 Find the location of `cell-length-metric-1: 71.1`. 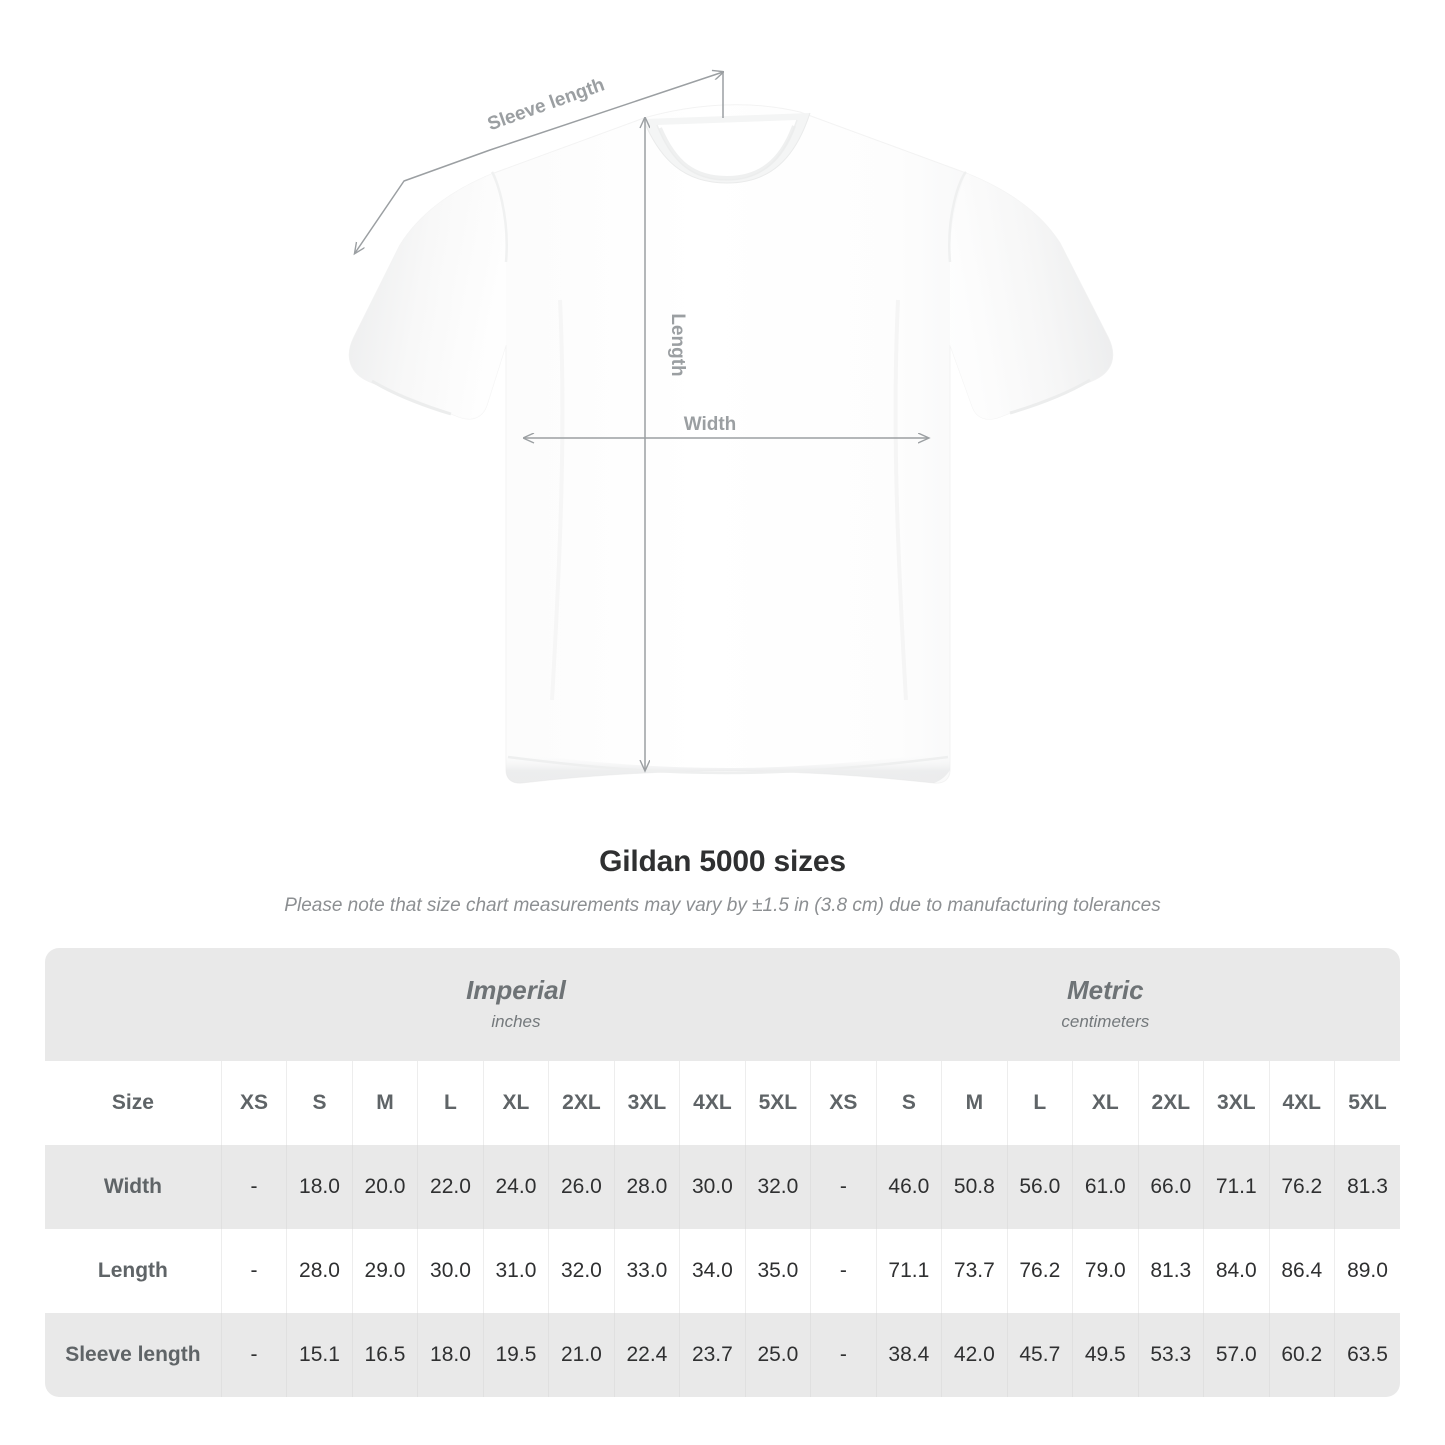

cell-length-metric-1: 71.1 is located at coordinates (908, 1271).